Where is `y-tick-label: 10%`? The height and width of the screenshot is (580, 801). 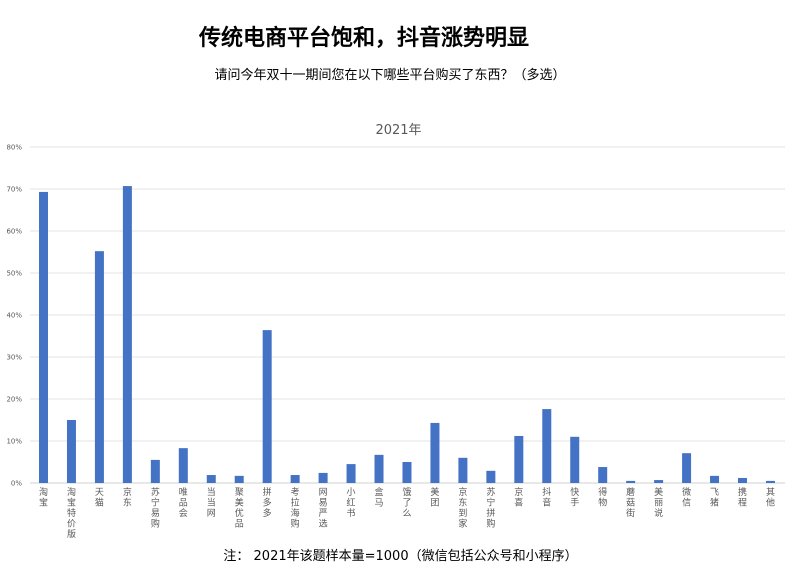 y-tick-label: 10% is located at coordinates (14, 442).